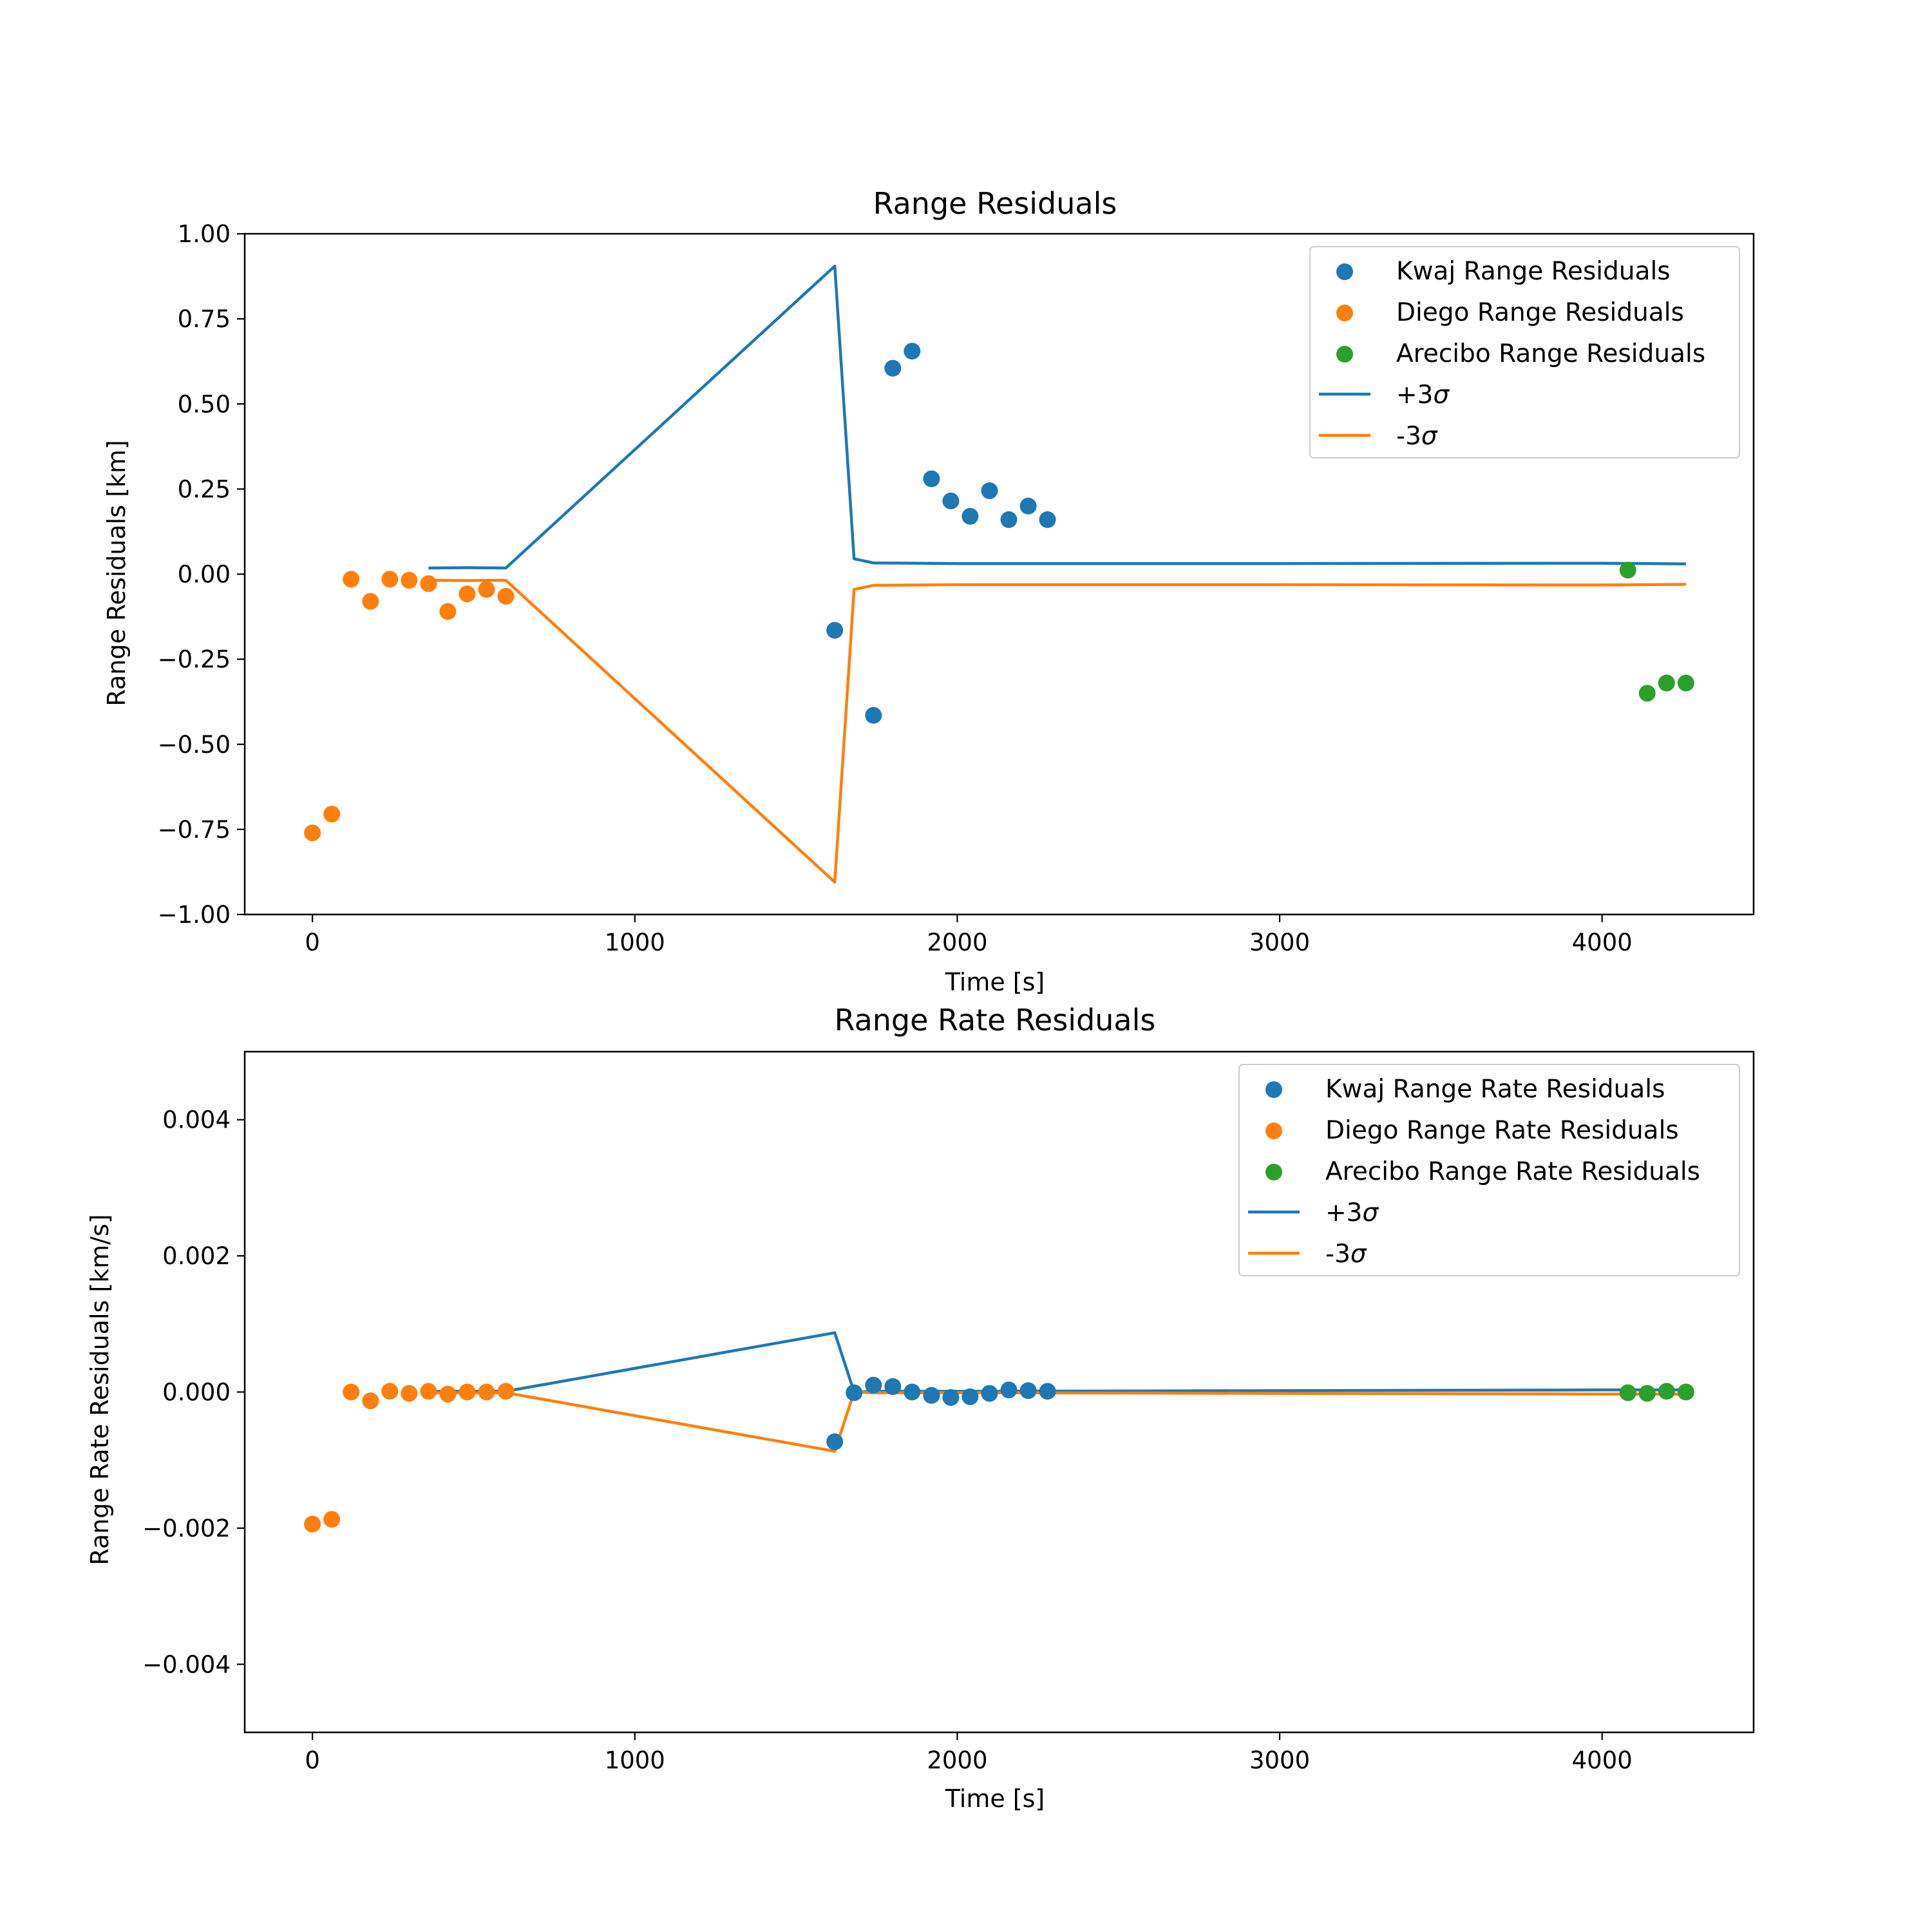 Image resolution: width=1932 pixels, height=1932 pixels. I want to click on legend-entry: Arecibo Range Rate Residuals, so click(1482, 1171).